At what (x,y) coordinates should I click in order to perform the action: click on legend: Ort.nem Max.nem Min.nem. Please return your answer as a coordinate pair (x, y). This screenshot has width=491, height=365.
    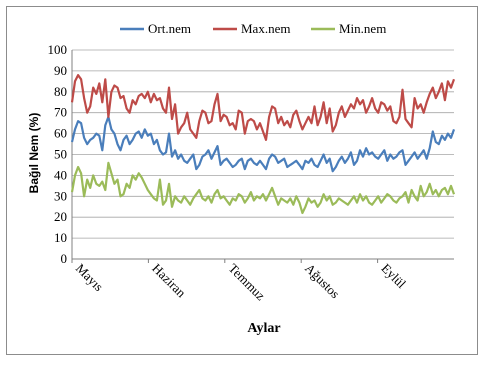
    Looking at the image, I should click on (253, 28).